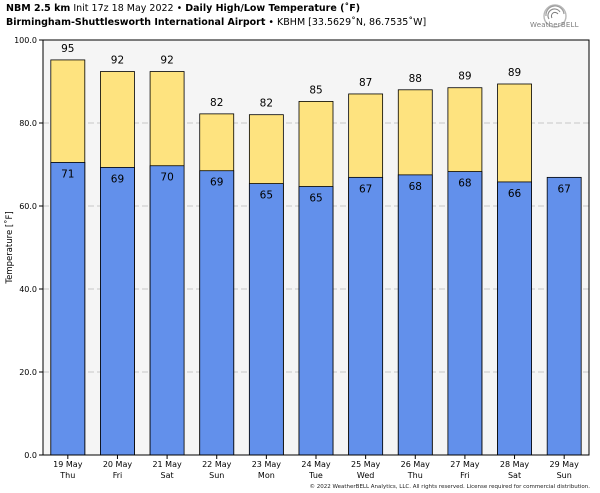  Describe the element at coordinates (28, 372) in the screenshot. I see `y-tick-label: 20.0` at that location.